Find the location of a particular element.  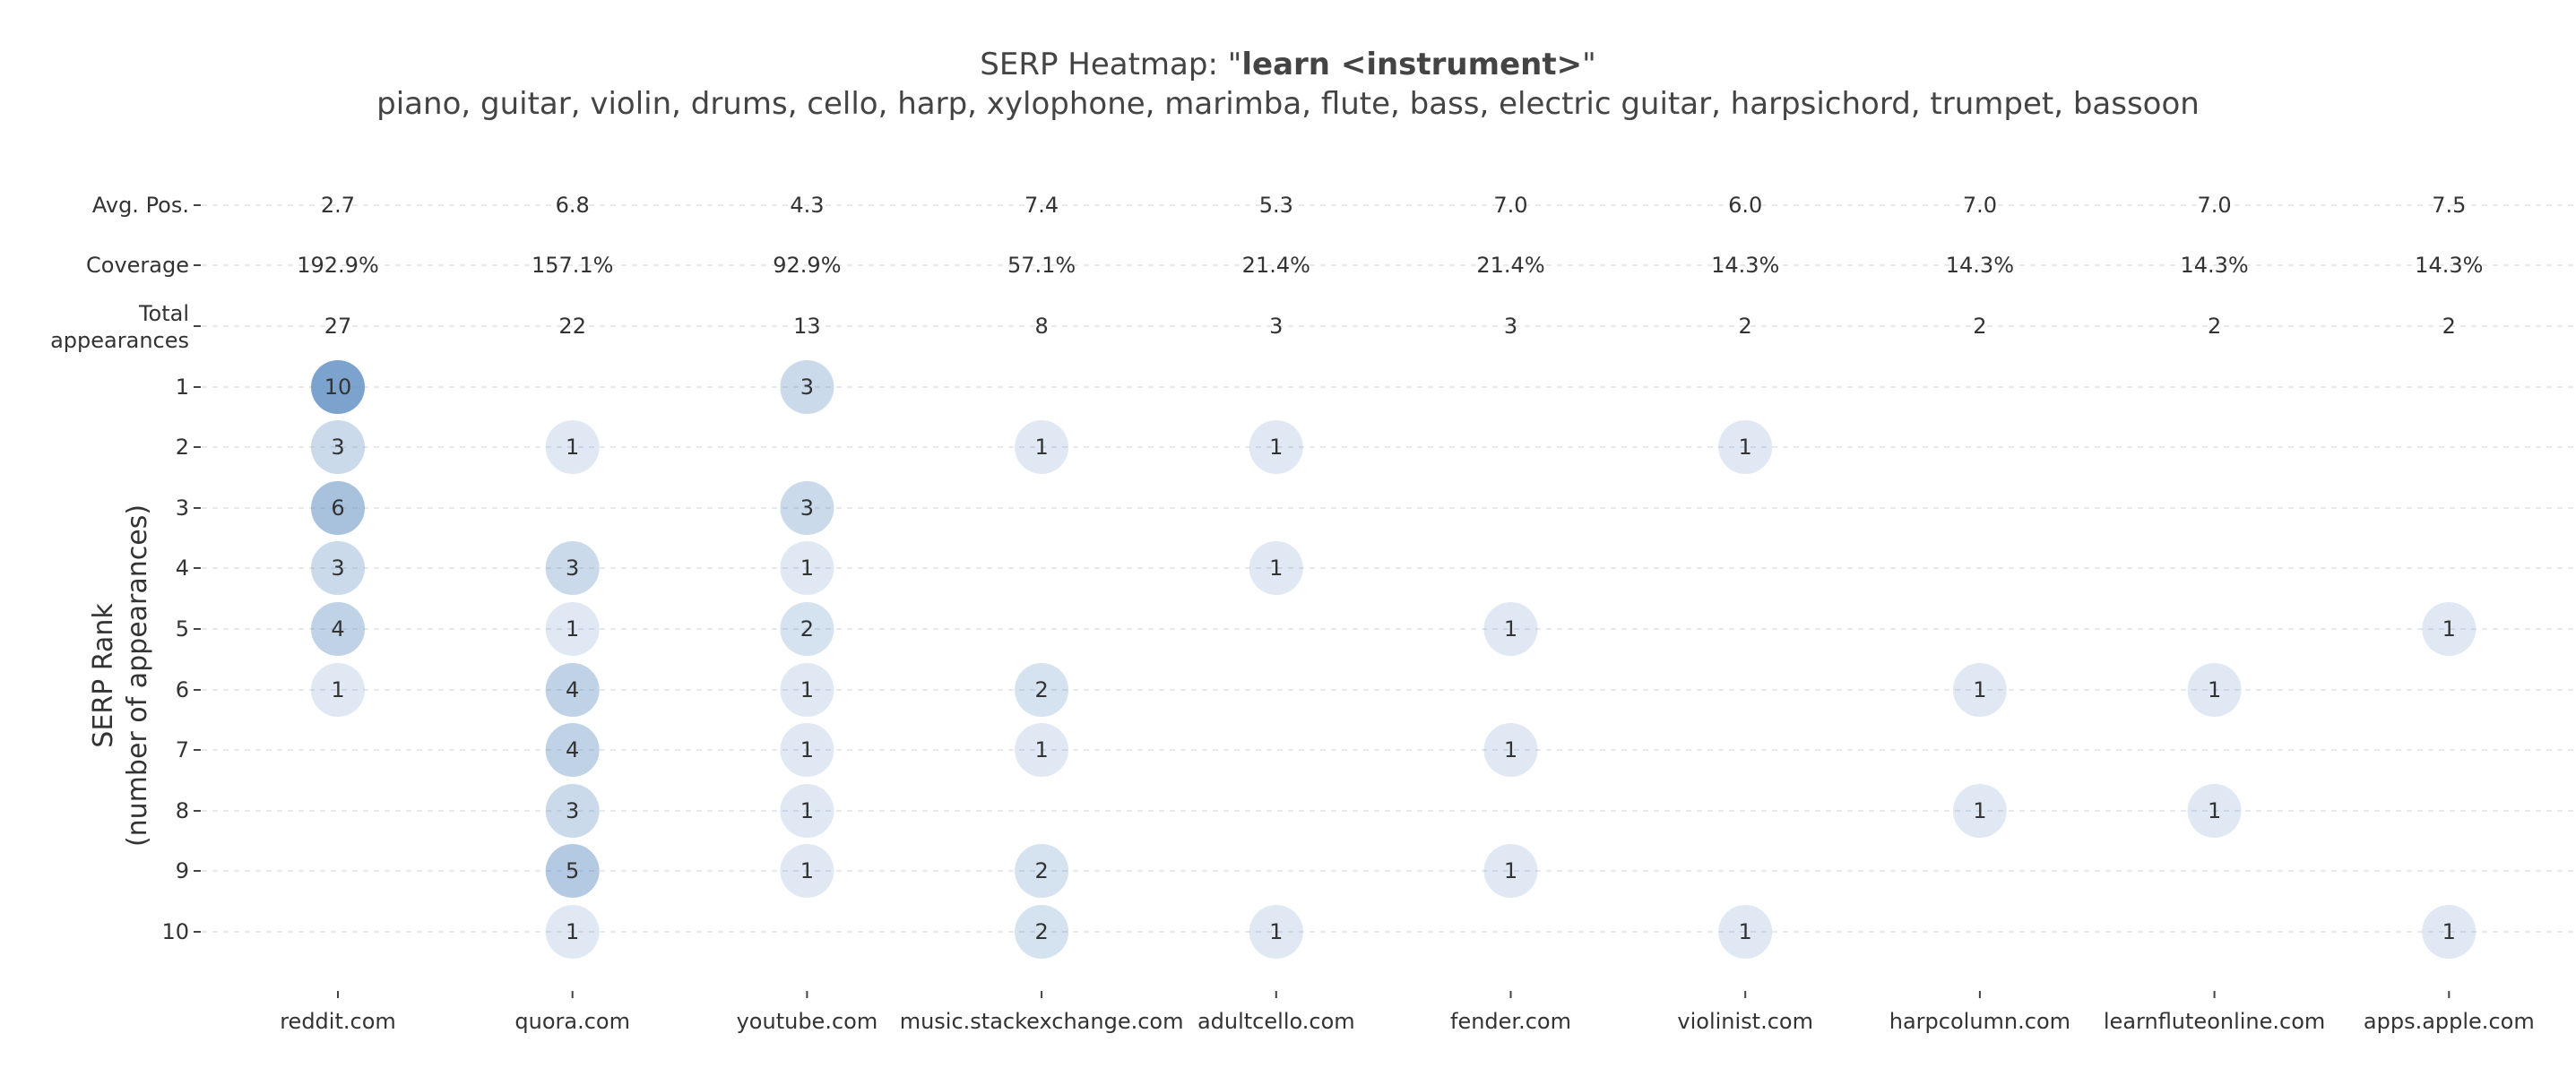

y-tick-label-13: 10 is located at coordinates (175, 931).